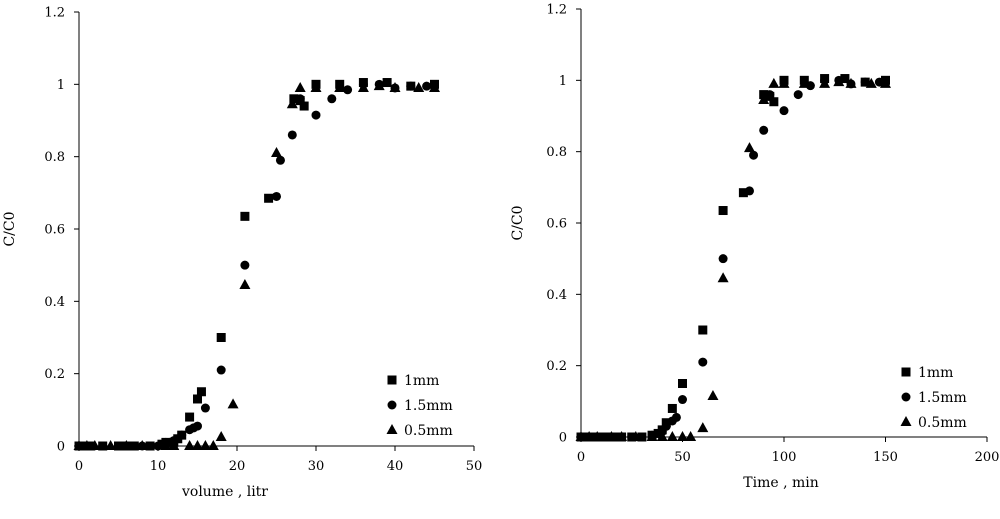 The width and height of the screenshot is (1000, 519). I want to click on y-tick-label: 0.4, so click(54, 302).